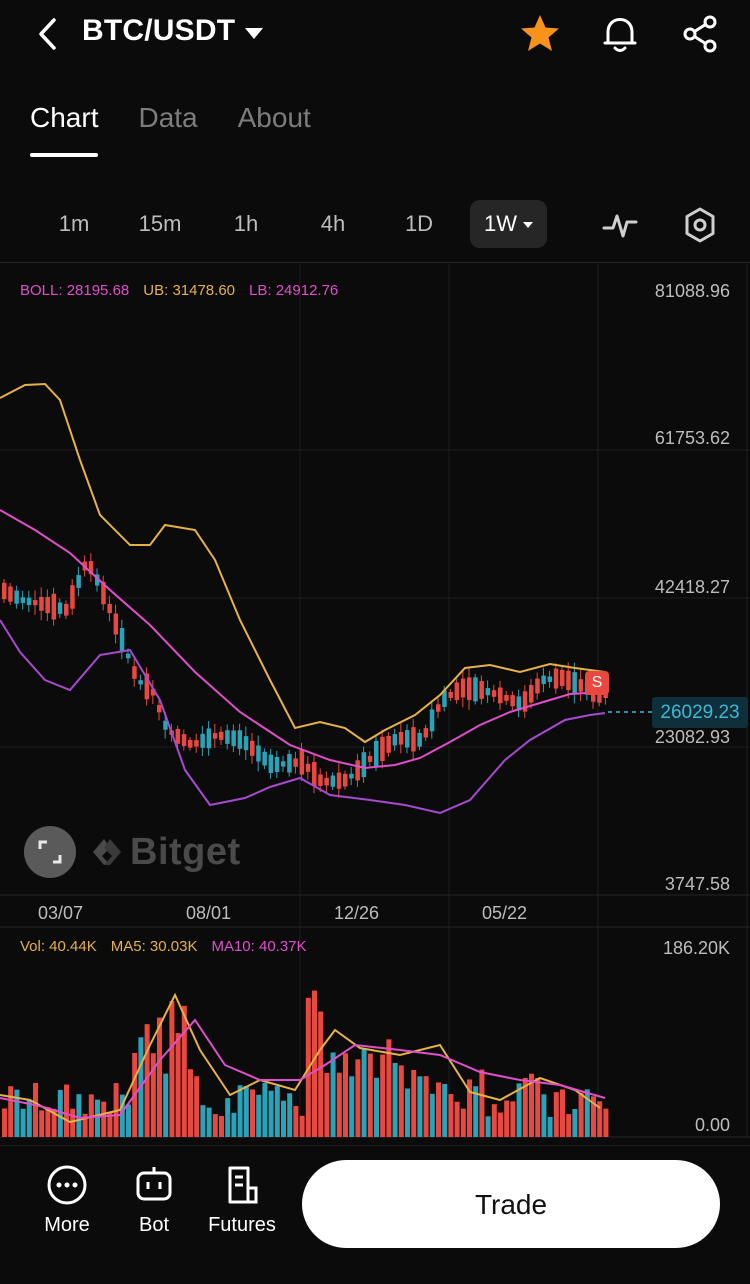  What do you see at coordinates (246, 223) in the screenshot?
I see `timeframe-1h: 1h` at bounding box center [246, 223].